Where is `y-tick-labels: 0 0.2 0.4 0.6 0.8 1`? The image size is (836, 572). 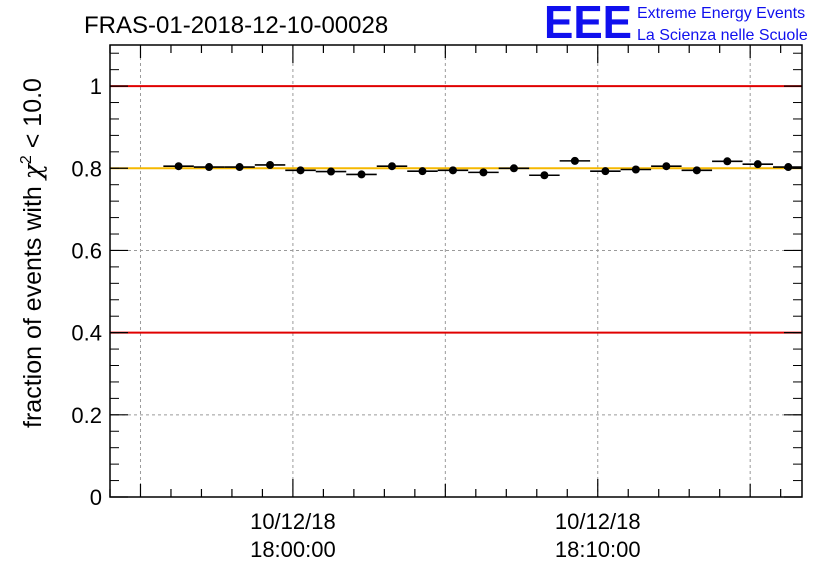 y-tick-labels: 0 0.2 0.4 0.6 0.8 1 is located at coordinates (86, 292).